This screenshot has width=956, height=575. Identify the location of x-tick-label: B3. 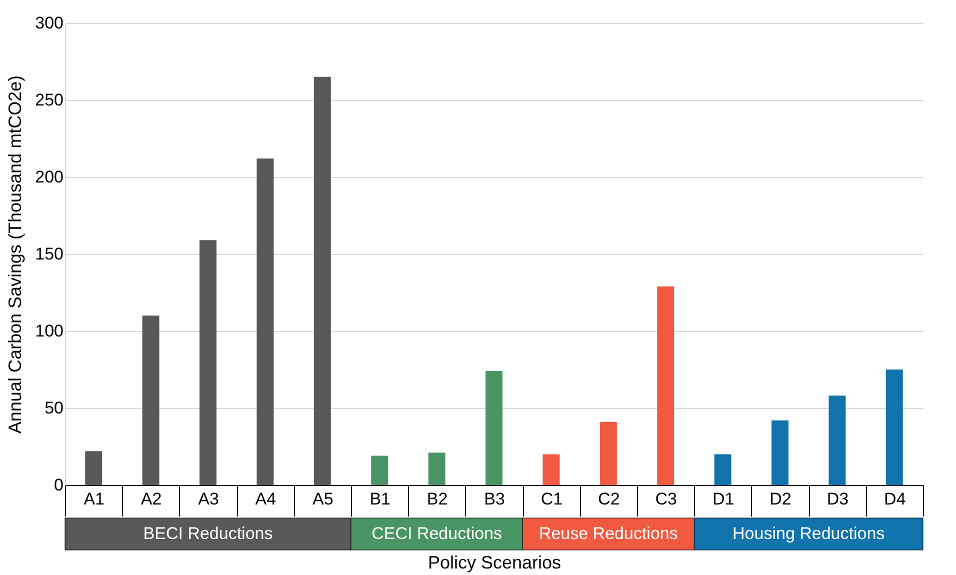
(494, 499).